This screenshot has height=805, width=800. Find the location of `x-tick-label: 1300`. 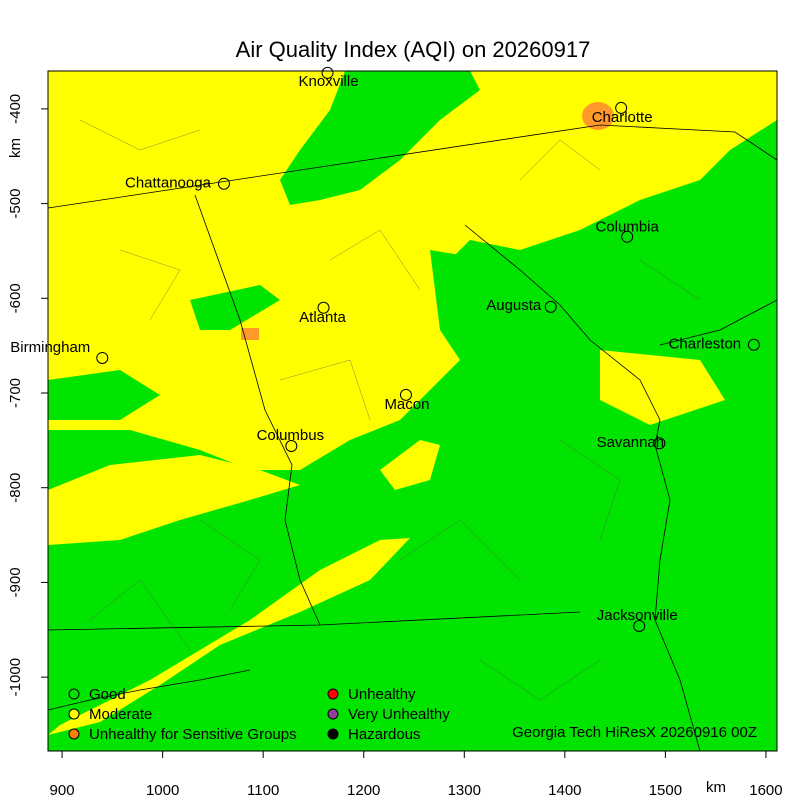

x-tick-label: 1300 is located at coordinates (464, 790).